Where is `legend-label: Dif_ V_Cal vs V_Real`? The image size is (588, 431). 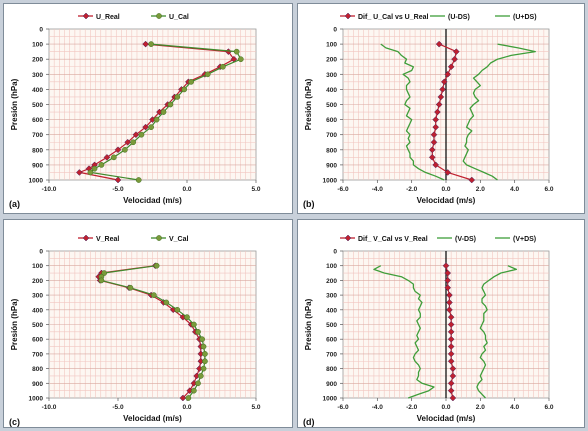 legend-label: Dif_ V_Cal vs V_Real is located at coordinates (393, 239).